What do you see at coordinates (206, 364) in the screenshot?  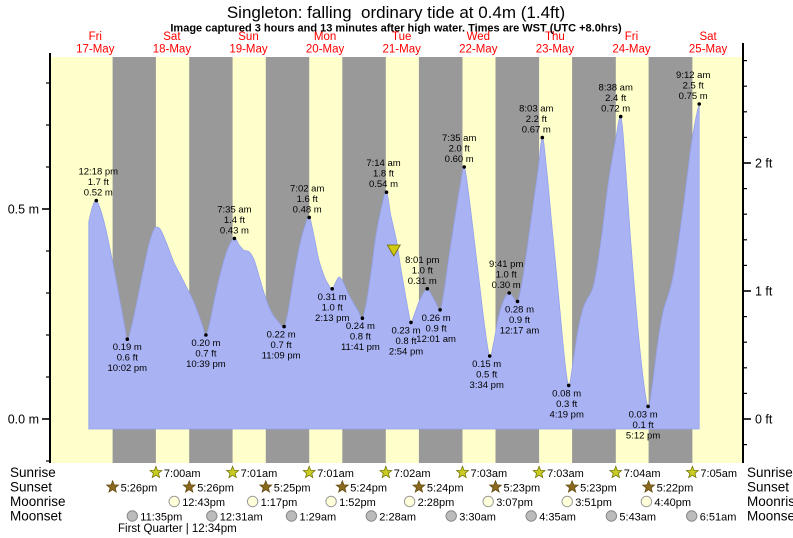 I see `tide-event-label: 10:39 pm` at bounding box center [206, 364].